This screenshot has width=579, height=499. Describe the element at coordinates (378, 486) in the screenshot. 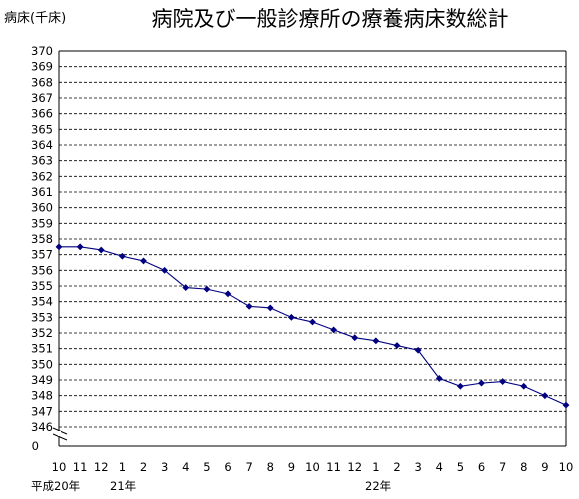

I see `era-label: 22年` at that location.